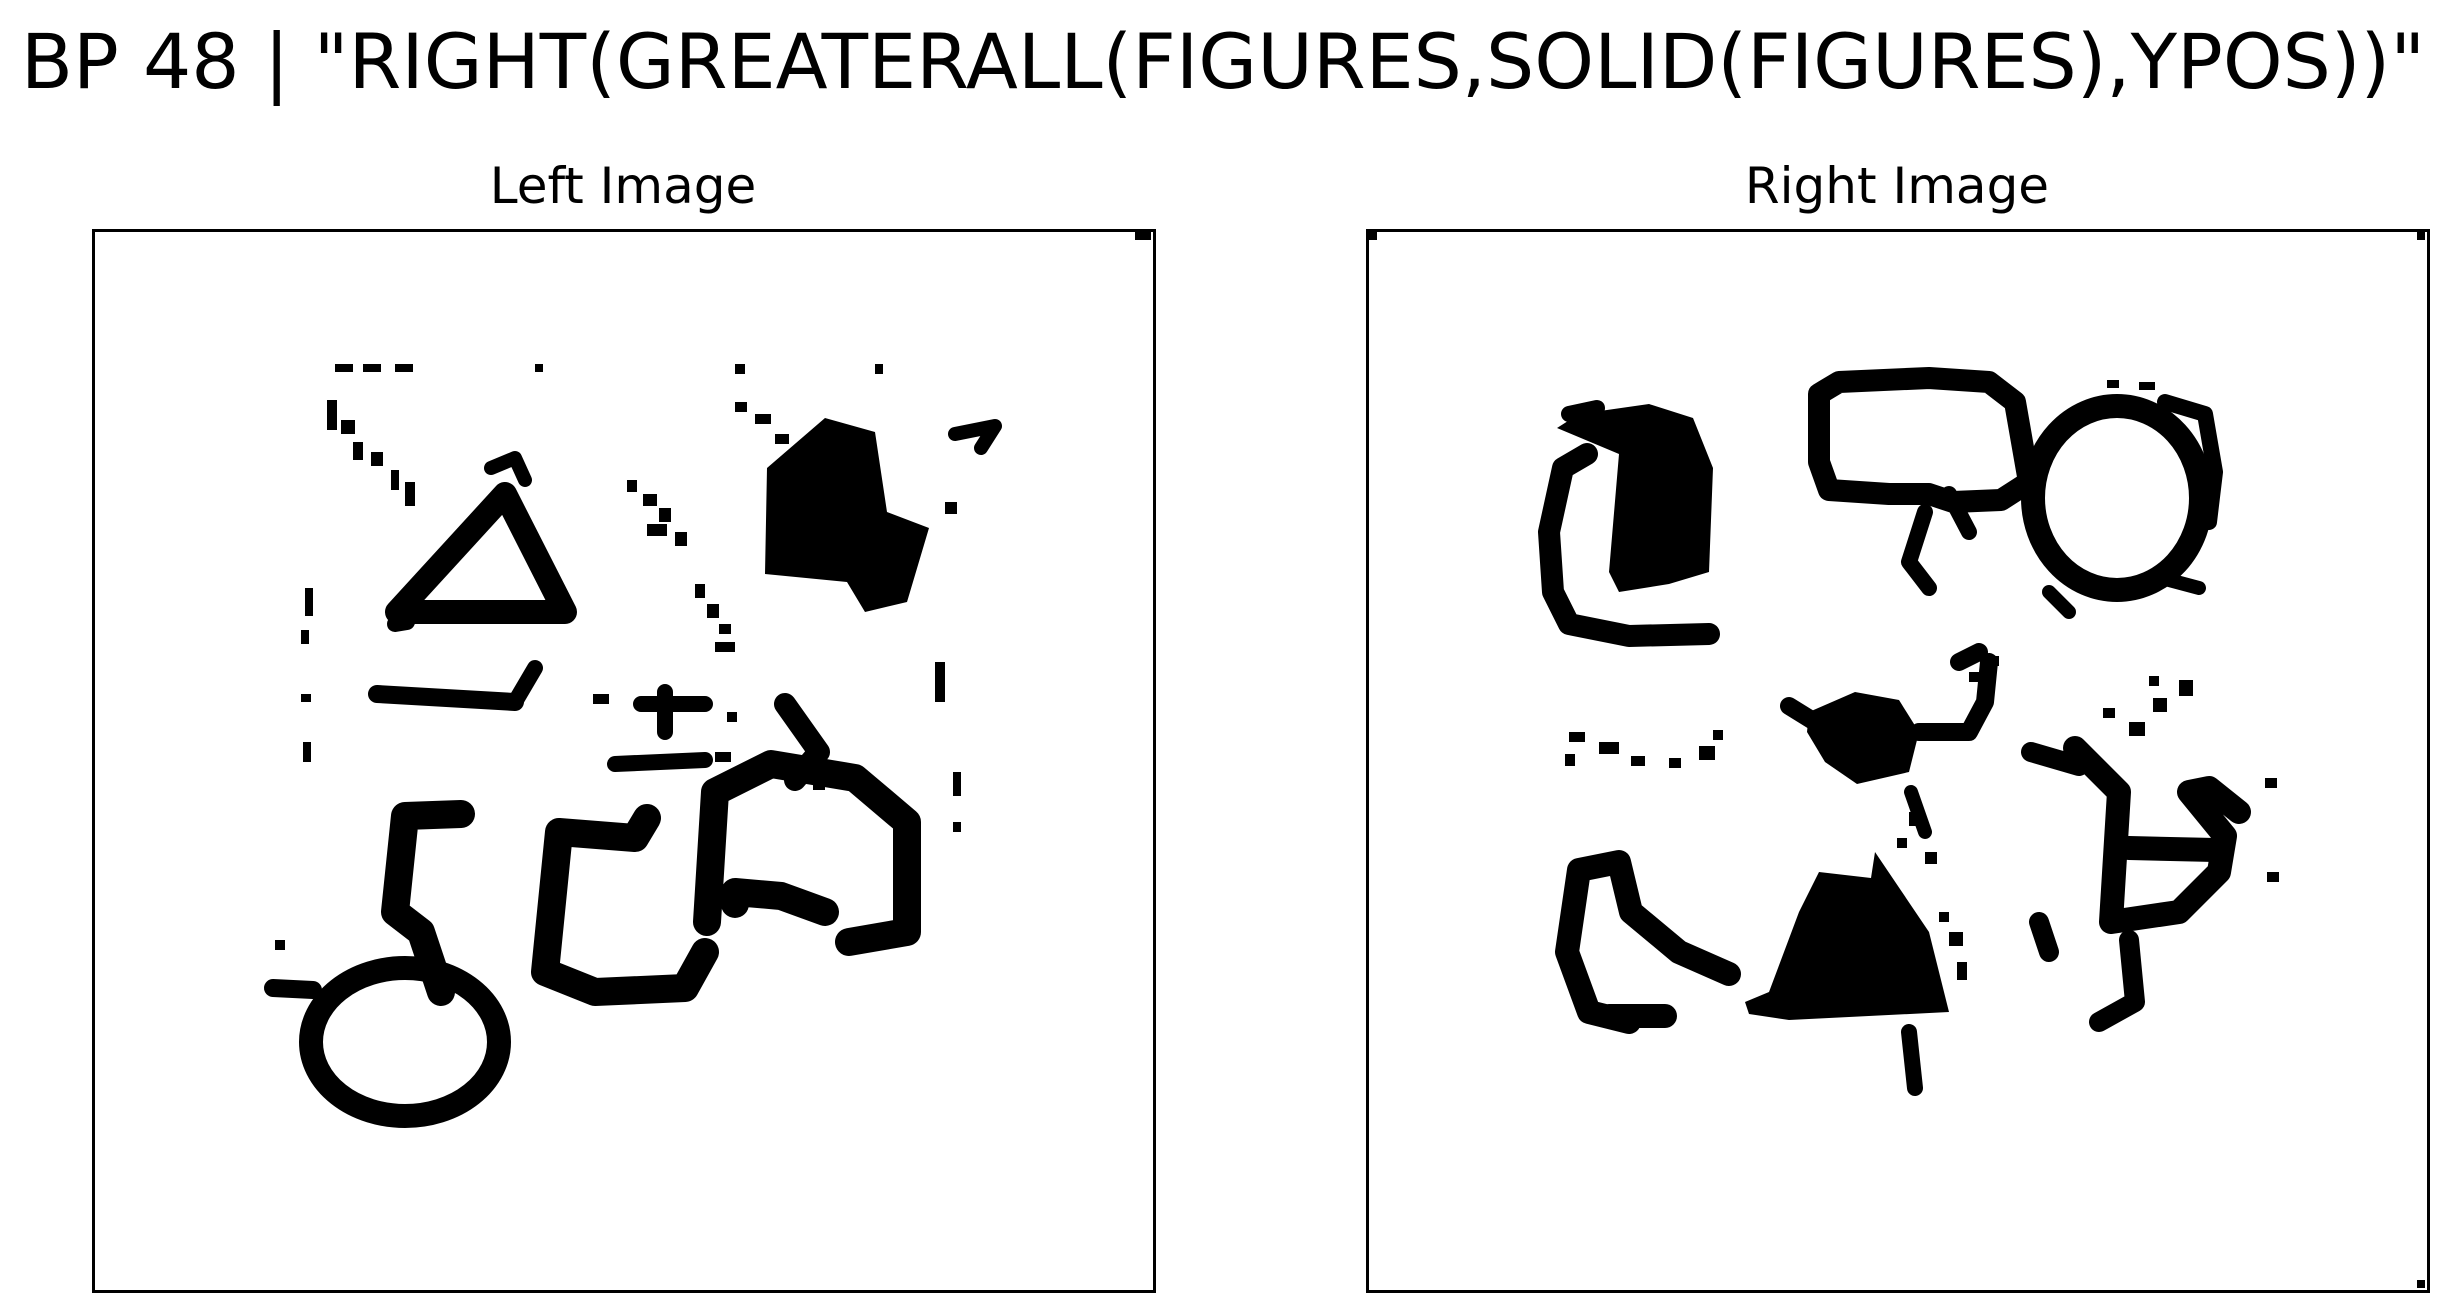 The width and height of the screenshot is (2446, 1315). What do you see at coordinates (1939, 541) in the screenshot?
I see `bubble-tail` at bounding box center [1939, 541].